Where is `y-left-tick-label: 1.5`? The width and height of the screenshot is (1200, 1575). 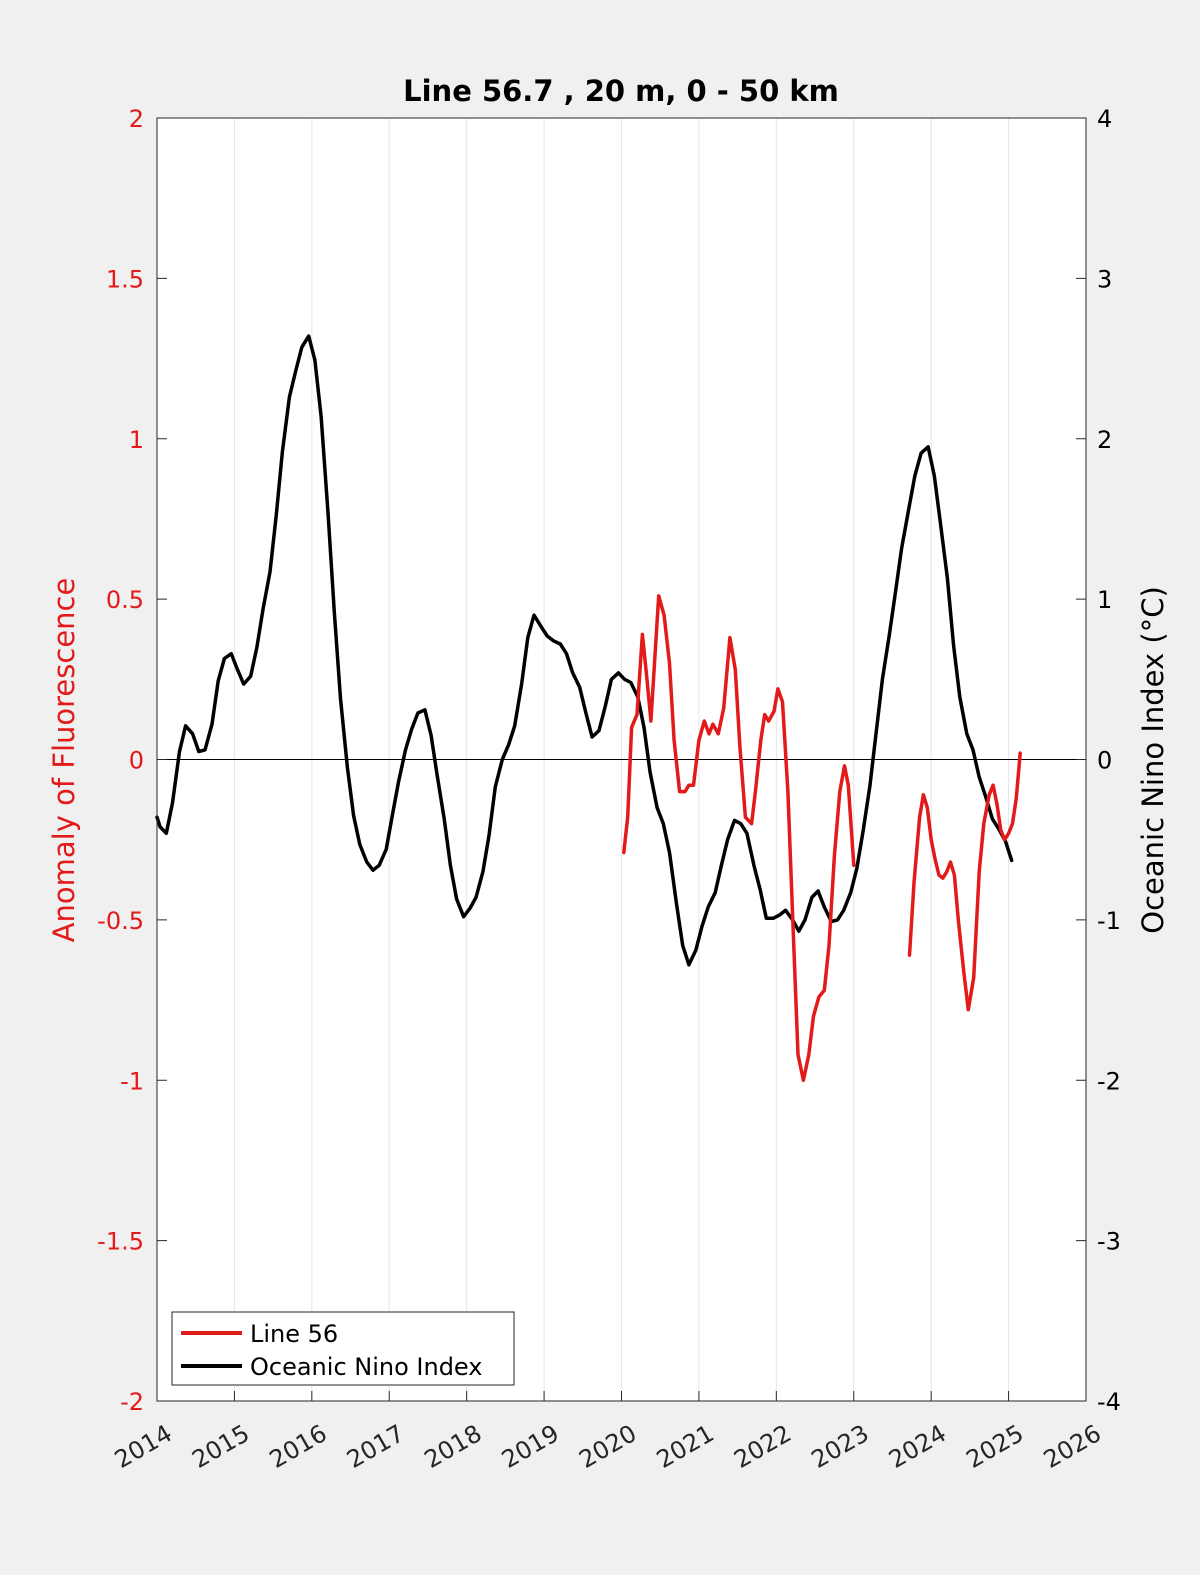 y-left-tick-label: 1.5 is located at coordinates (125, 279).